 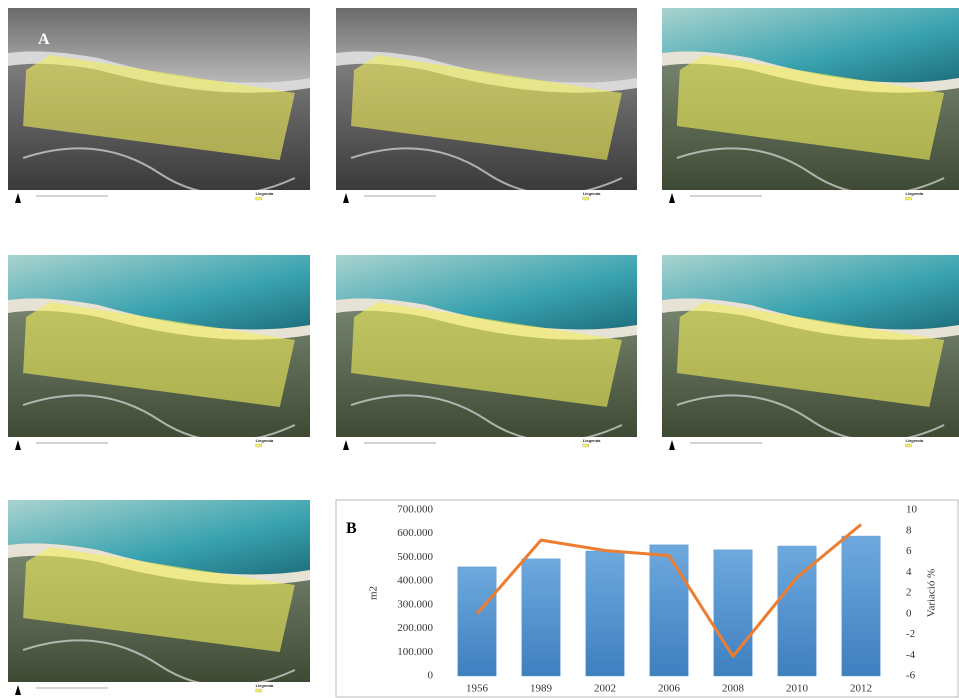 What do you see at coordinates (415, 628) in the screenshot?
I see `y-tick-label: 200.000` at bounding box center [415, 628].